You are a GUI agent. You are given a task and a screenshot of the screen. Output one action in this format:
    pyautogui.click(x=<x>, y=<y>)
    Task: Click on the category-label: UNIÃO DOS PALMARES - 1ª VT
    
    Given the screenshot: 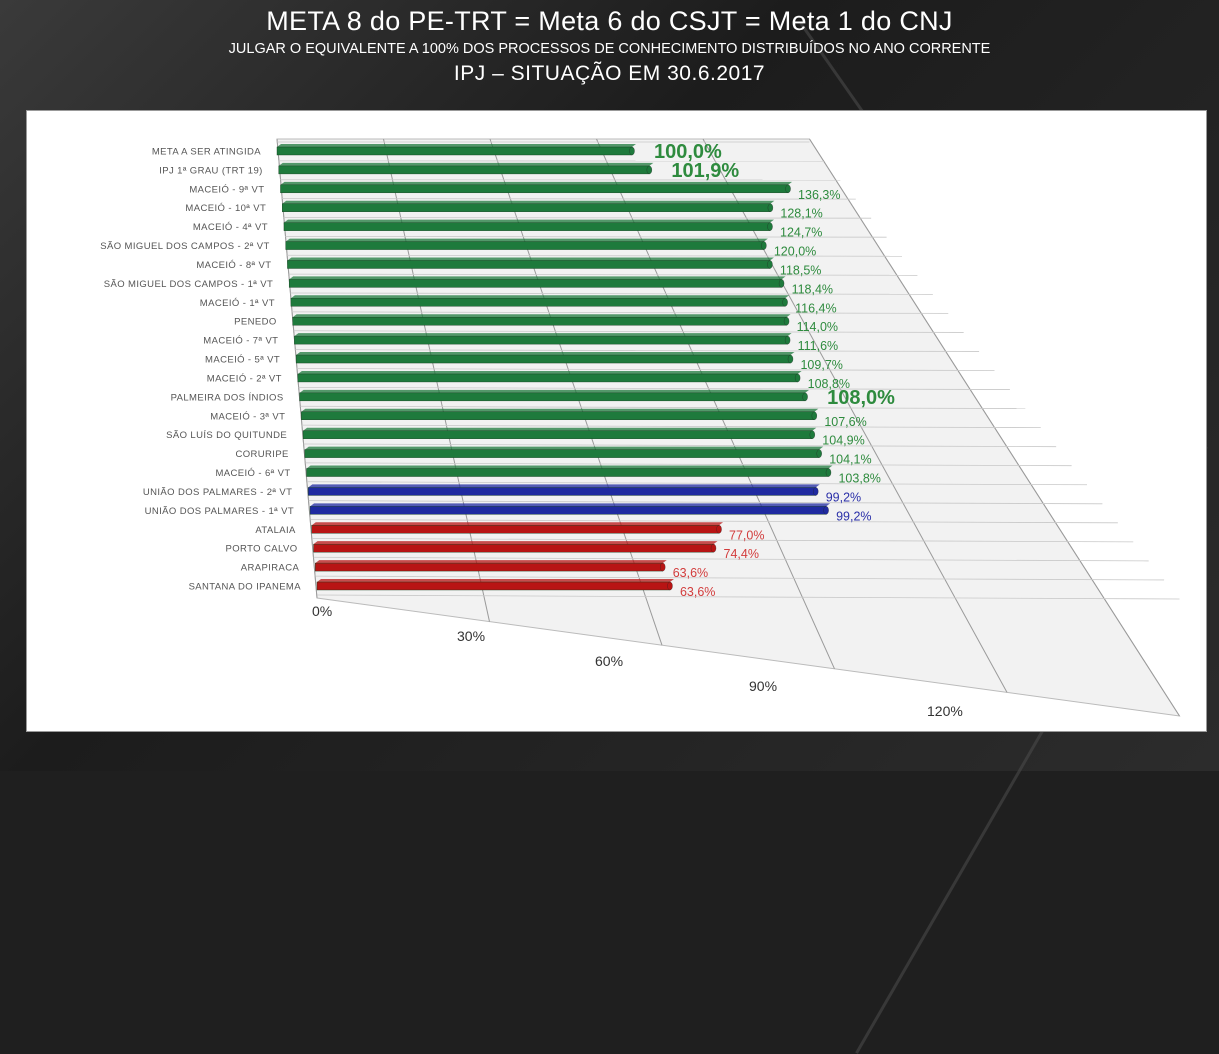 What is the action you would take?
    pyautogui.click(x=219, y=511)
    